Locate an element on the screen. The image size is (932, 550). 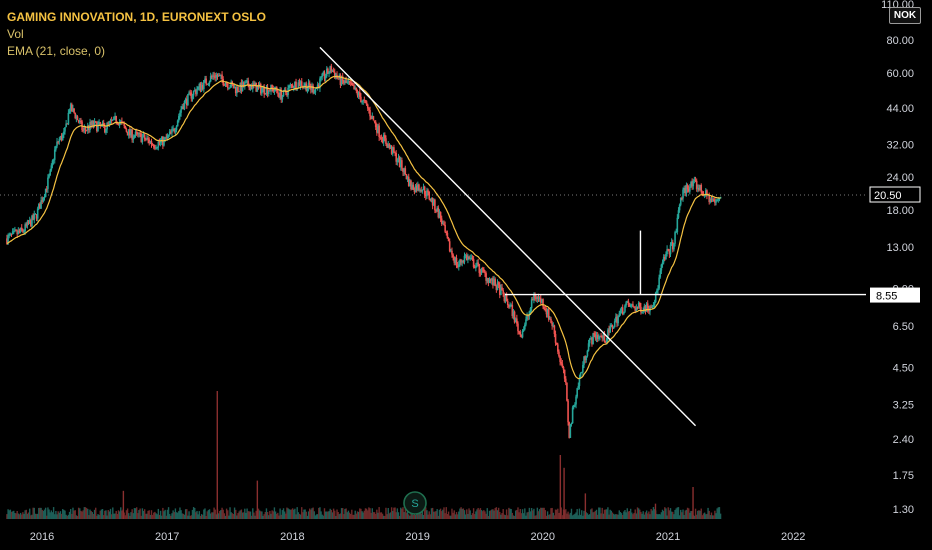
series-marker: S is located at coordinates (415, 503).